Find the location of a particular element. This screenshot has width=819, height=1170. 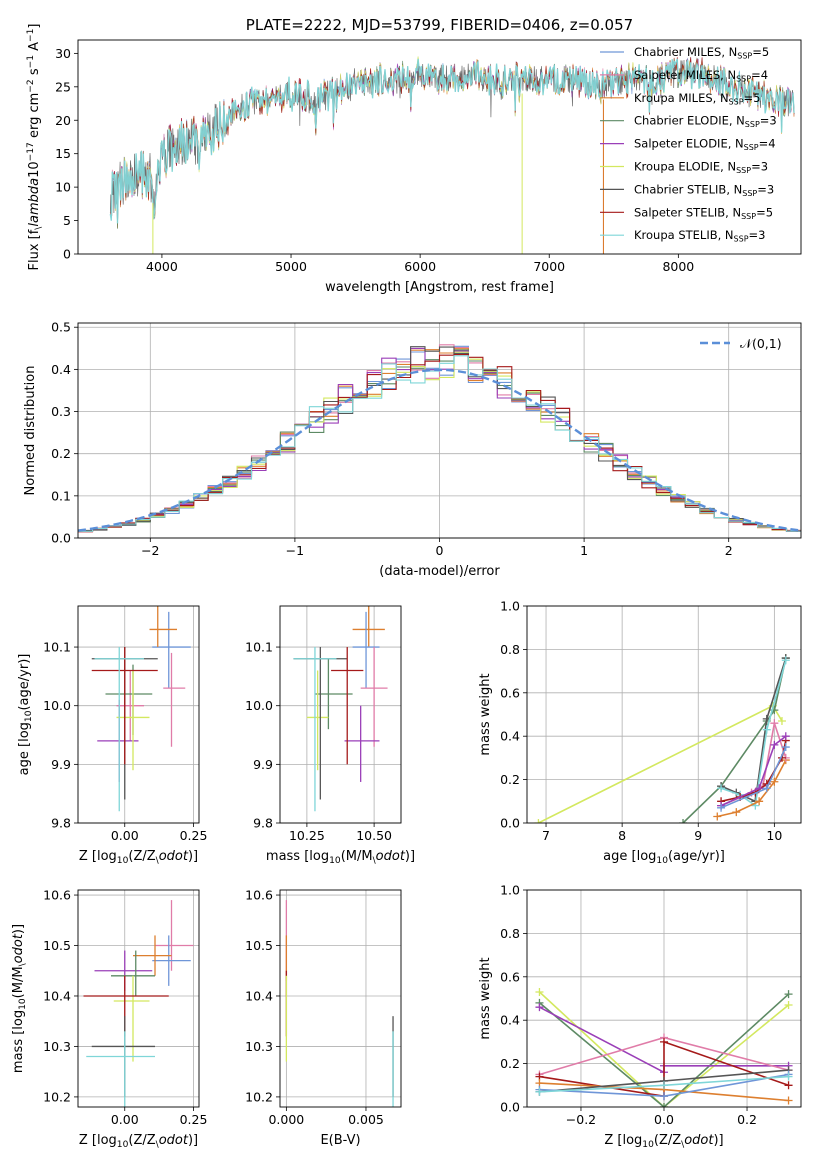

legend-entry: Salpeter STELIB, NSSP=5 is located at coordinates (703, 213).